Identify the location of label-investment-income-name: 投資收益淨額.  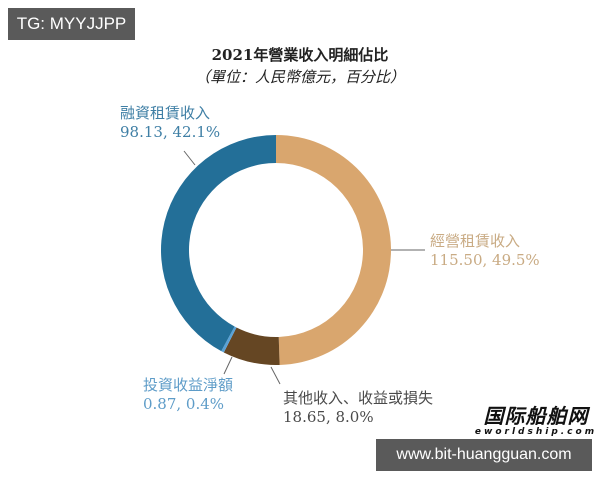
(188, 385).